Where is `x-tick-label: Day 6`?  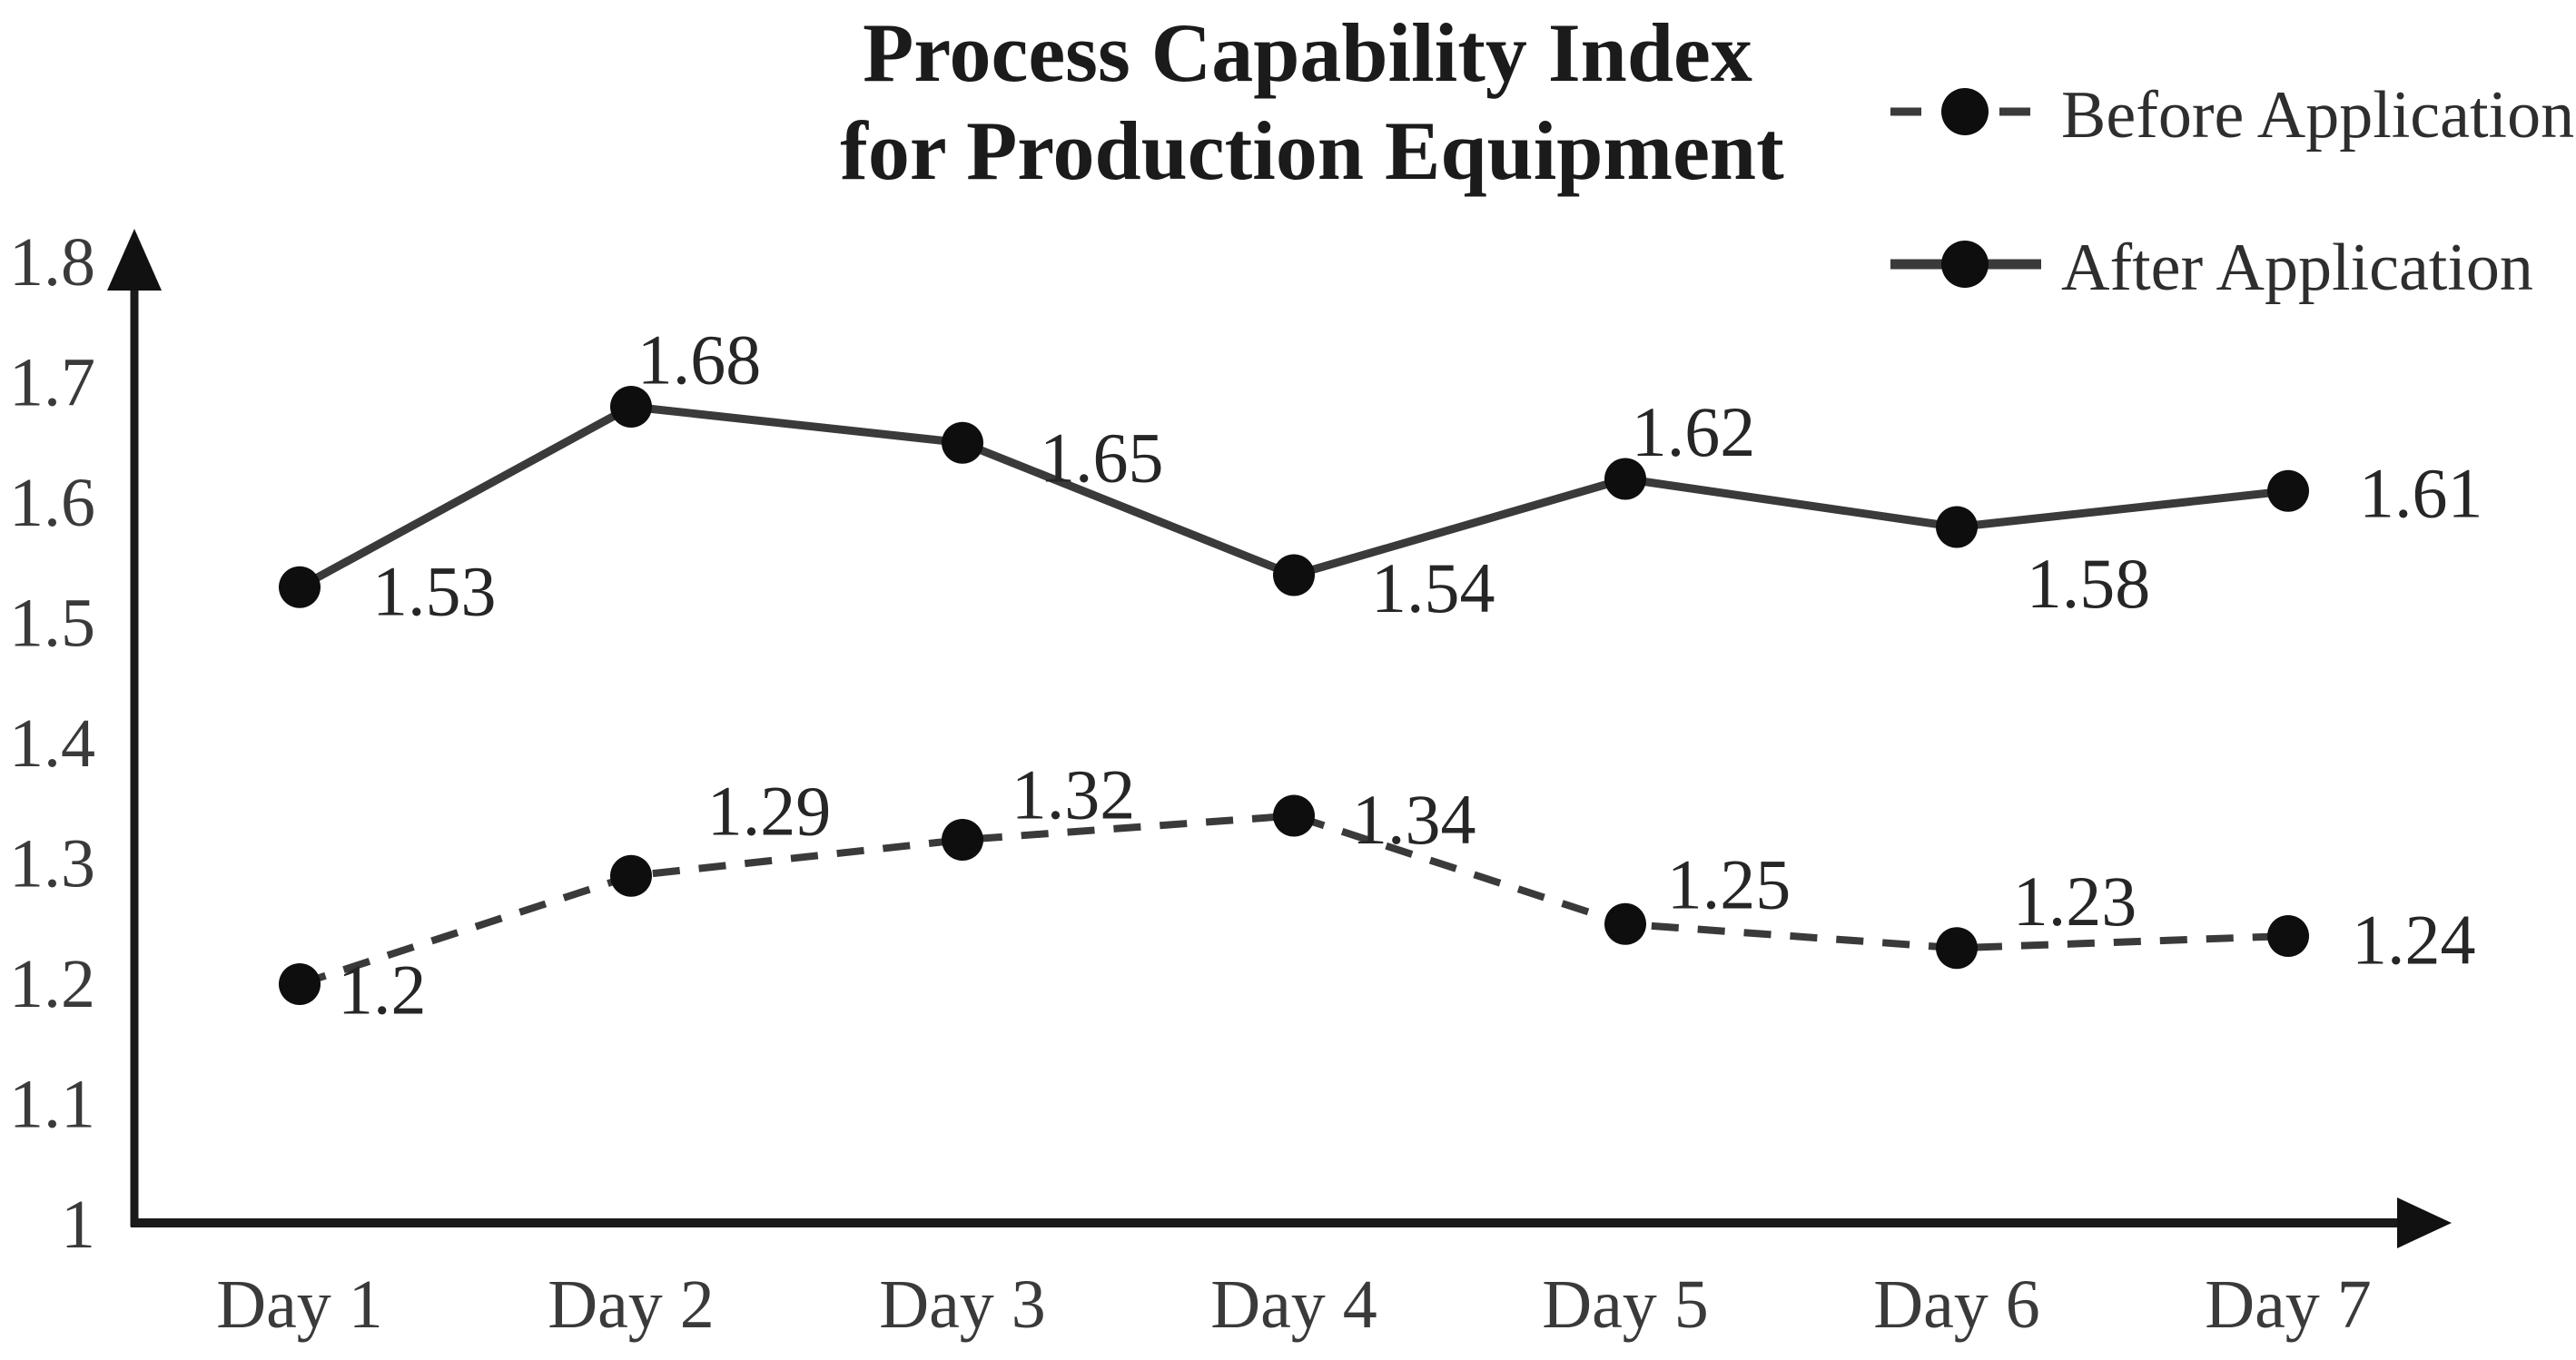
x-tick-label: Day 6 is located at coordinates (1956, 1305).